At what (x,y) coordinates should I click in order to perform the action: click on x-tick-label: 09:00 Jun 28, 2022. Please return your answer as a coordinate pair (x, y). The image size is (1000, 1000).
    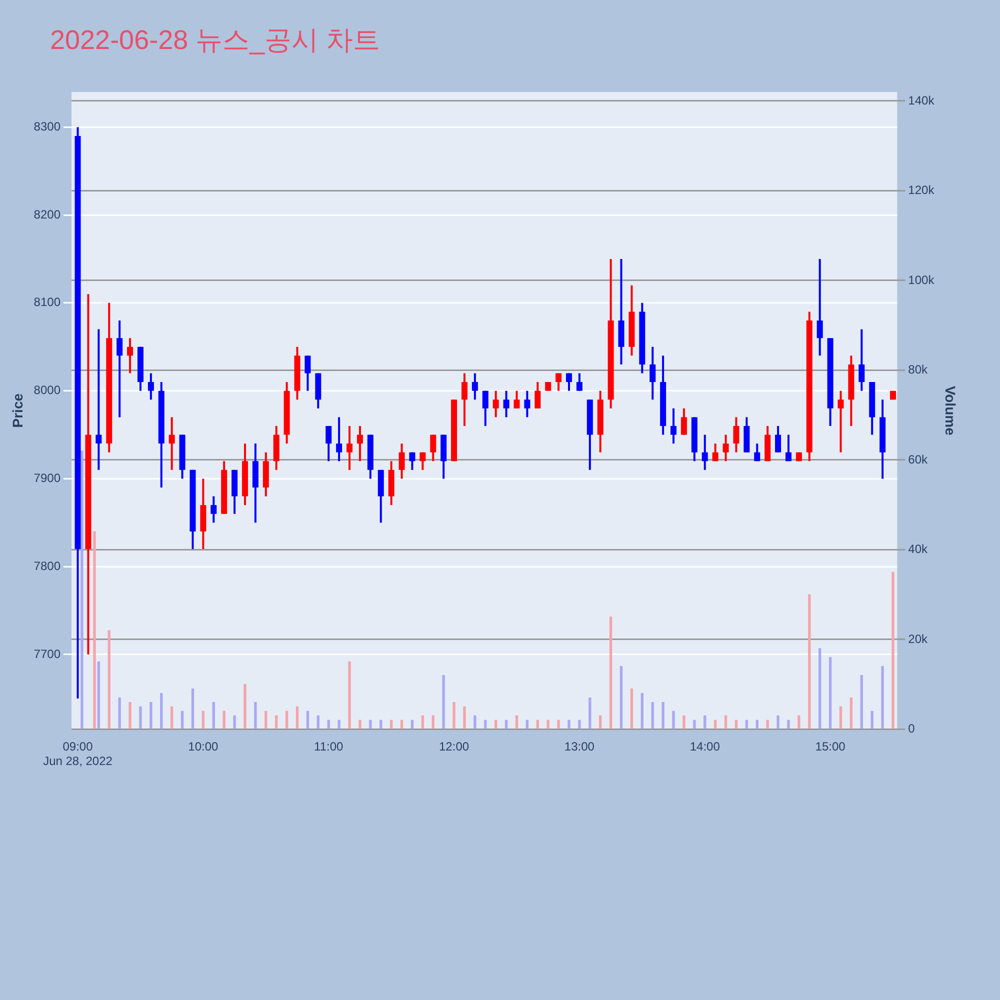
    Looking at the image, I should click on (78, 754).